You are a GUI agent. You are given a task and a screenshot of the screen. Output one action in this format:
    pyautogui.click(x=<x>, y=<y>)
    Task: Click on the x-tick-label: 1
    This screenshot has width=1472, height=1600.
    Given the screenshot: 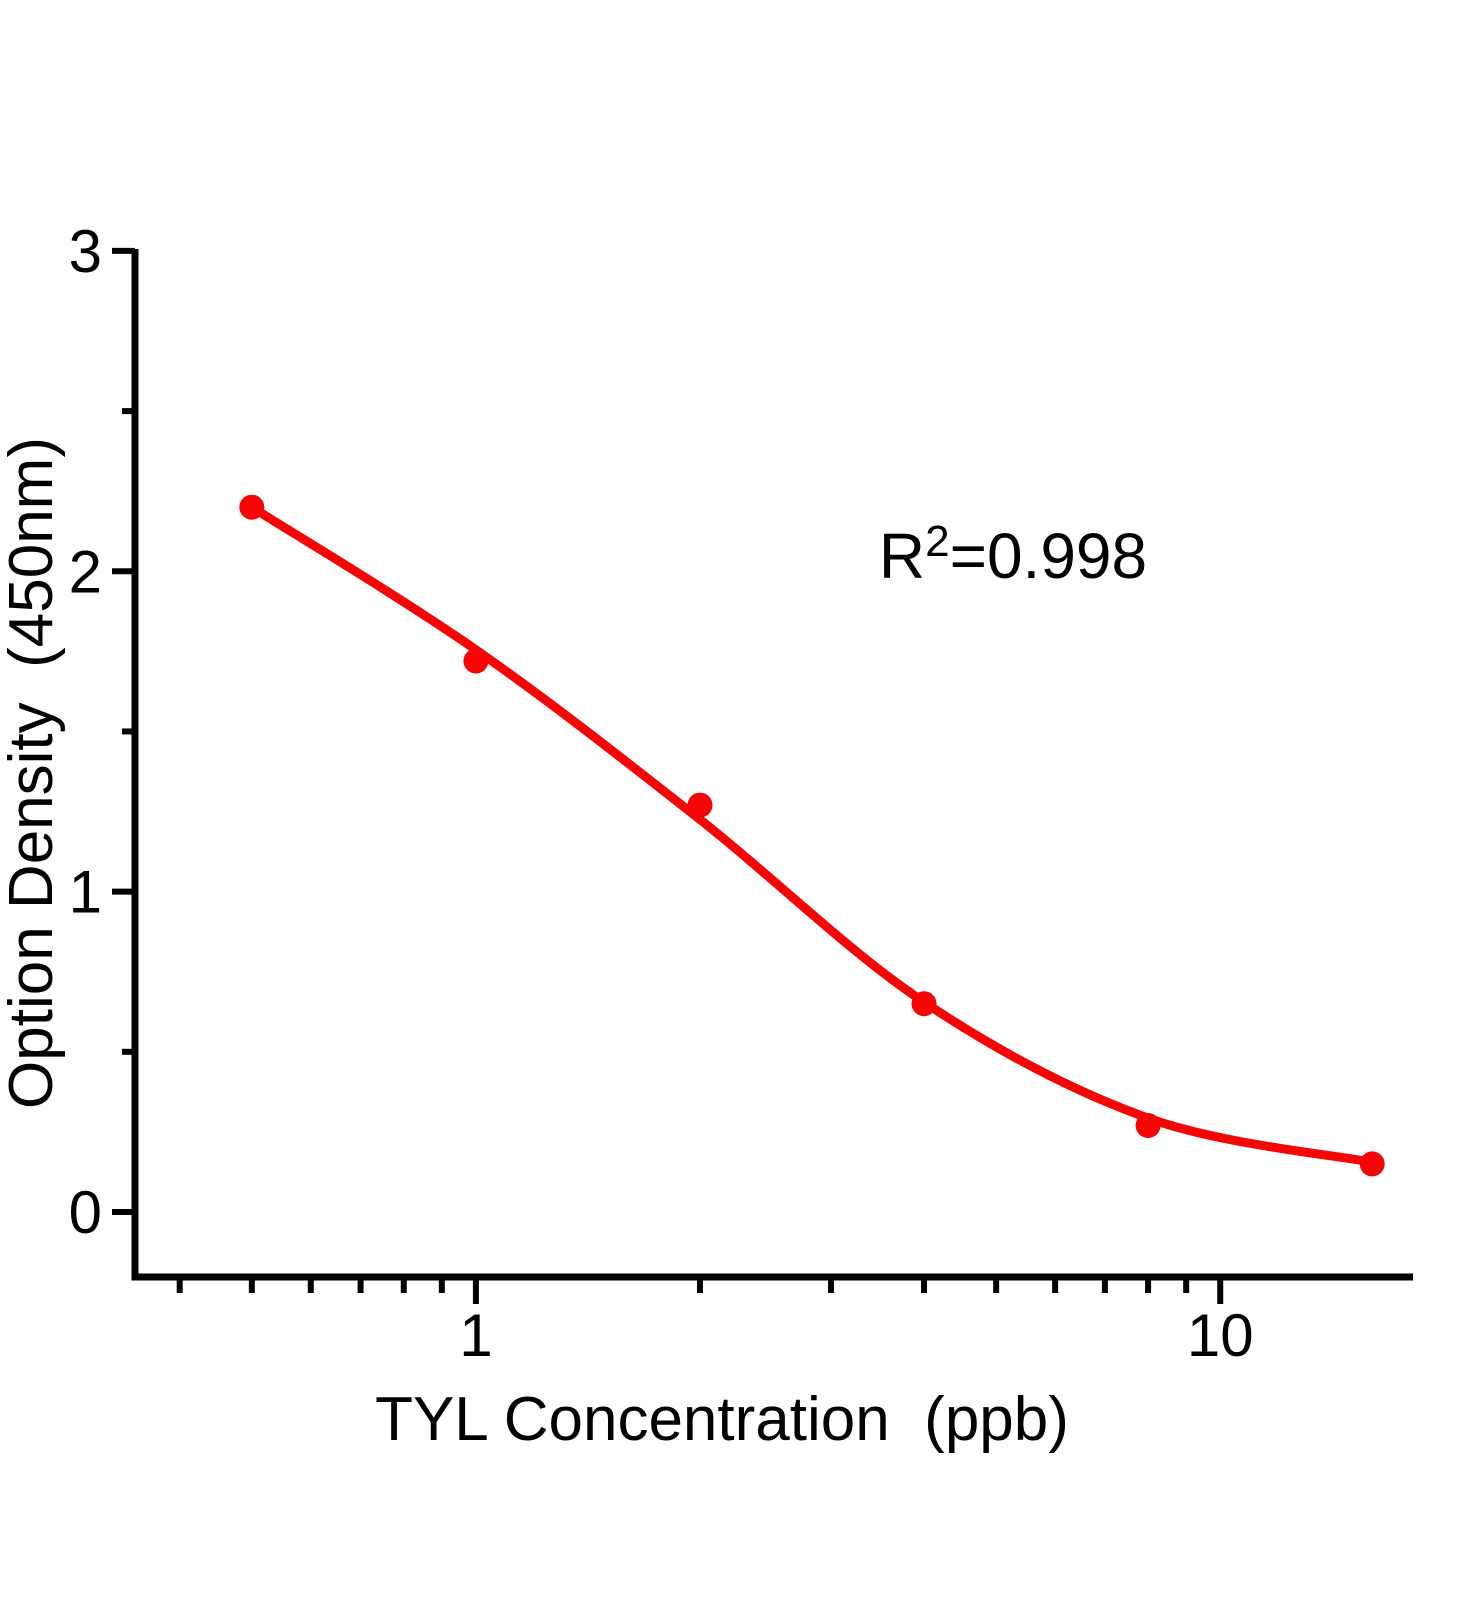 What is the action you would take?
    pyautogui.click(x=475, y=1335)
    